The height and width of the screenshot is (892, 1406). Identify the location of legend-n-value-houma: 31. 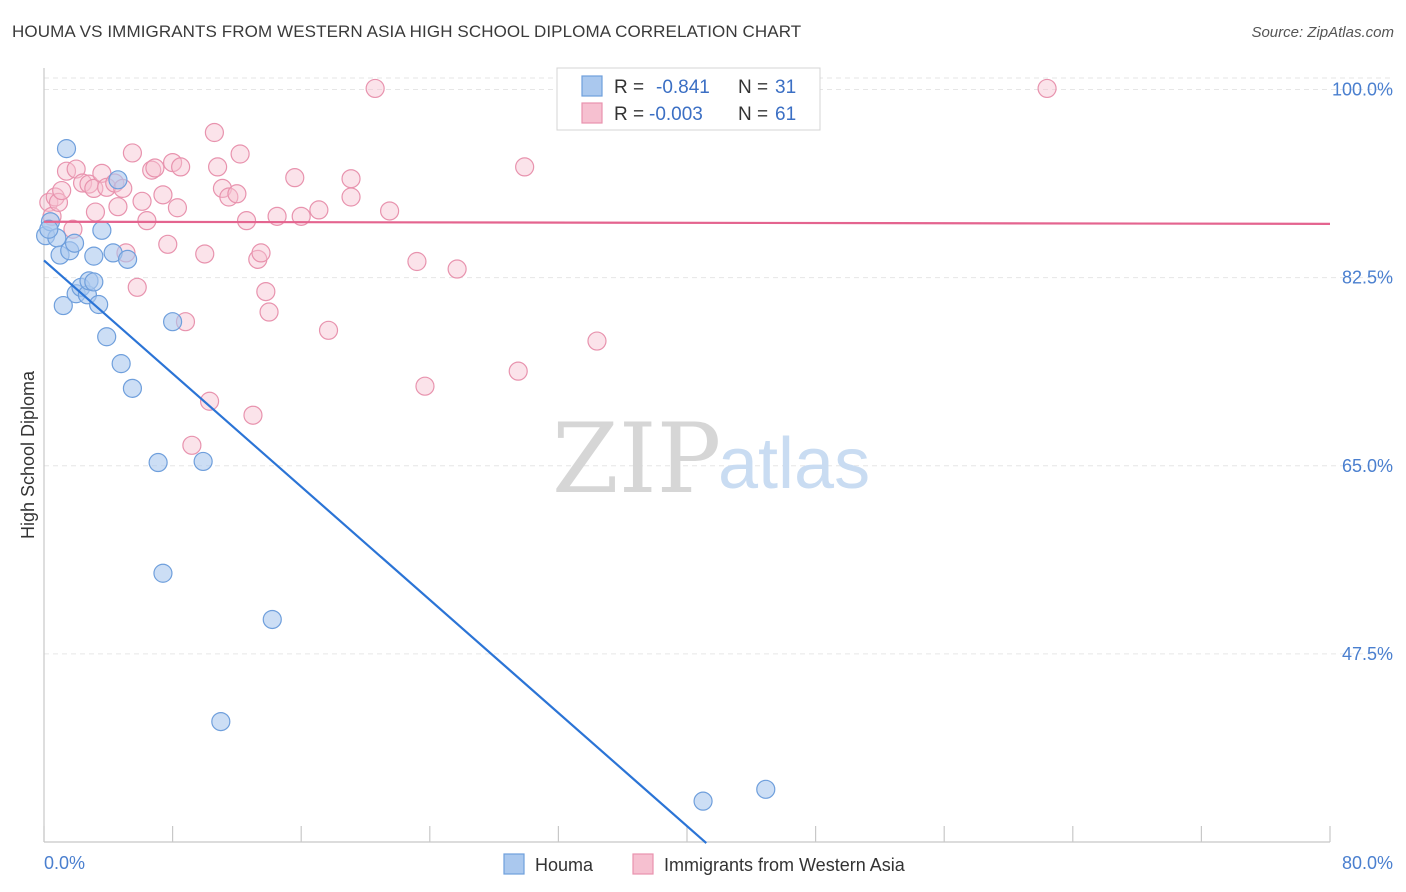
(785, 87).